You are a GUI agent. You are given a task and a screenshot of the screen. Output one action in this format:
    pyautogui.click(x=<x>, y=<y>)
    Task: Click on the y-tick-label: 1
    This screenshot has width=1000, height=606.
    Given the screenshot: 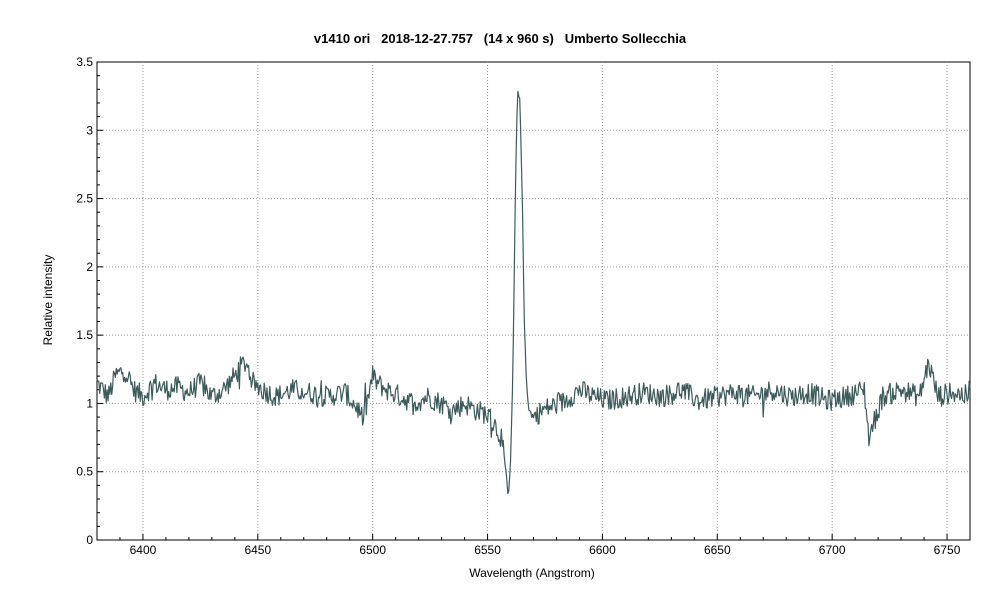 What is the action you would take?
    pyautogui.click(x=89, y=403)
    